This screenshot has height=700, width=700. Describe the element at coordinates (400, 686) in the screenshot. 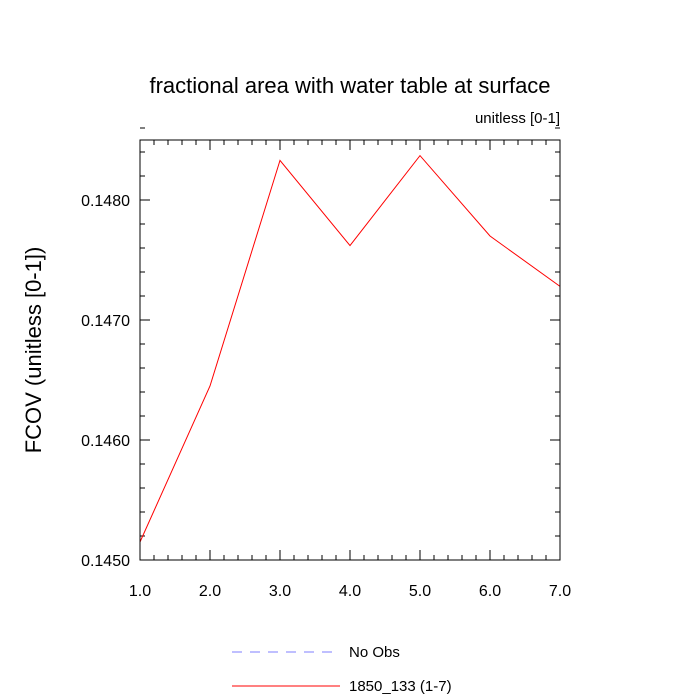

I see `legend-label: 1850_133 (1-7)` at that location.